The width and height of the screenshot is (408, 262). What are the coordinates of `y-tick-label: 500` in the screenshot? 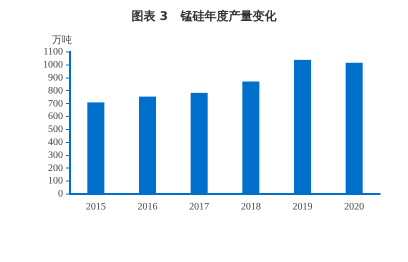 It's located at (55, 130).